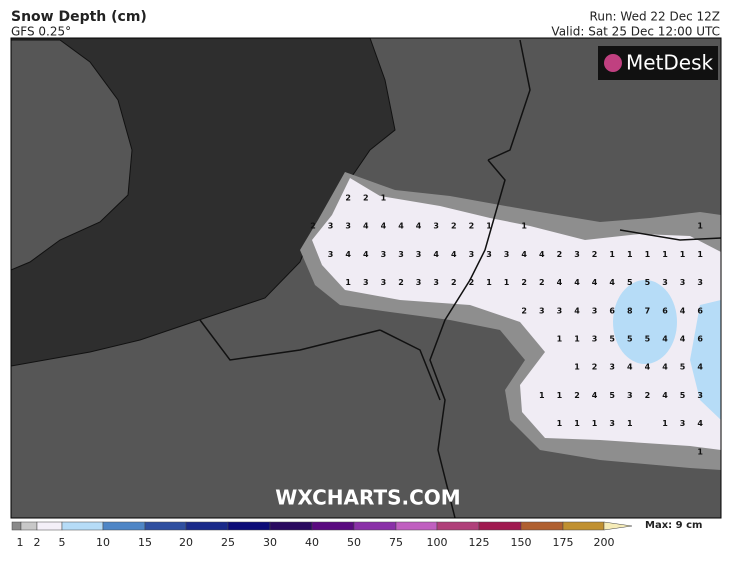 This screenshot has width=732, height=561. What do you see at coordinates (103, 542) in the screenshot?
I see `colorbar-label: 10` at bounding box center [103, 542].